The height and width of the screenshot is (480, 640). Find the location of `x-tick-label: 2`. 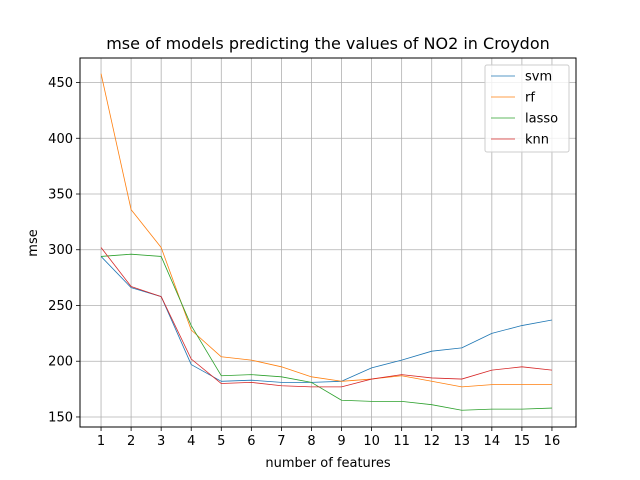

x-tick-label: 2 is located at coordinates (131, 441).